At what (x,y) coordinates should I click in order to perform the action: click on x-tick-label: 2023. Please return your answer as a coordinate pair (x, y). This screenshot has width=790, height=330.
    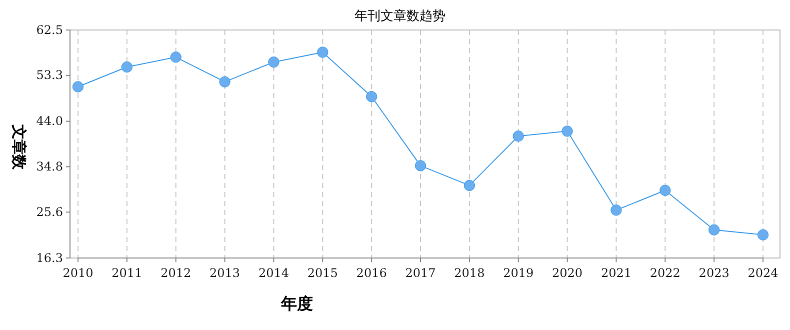
    Looking at the image, I should click on (714, 273).